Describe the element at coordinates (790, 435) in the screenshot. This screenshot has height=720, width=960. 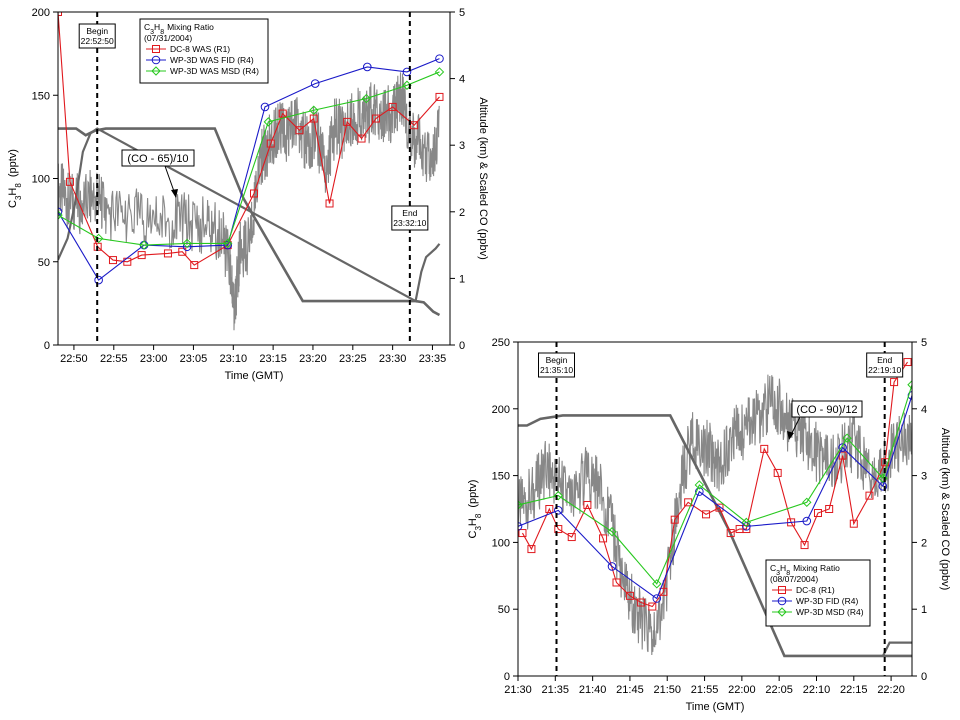
I see `co-arrowhead` at that location.